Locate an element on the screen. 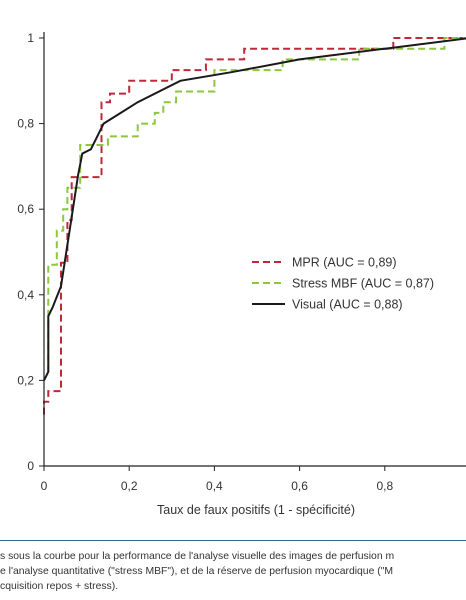 This screenshot has width=466, height=600. caption-divider is located at coordinates (233, 540).